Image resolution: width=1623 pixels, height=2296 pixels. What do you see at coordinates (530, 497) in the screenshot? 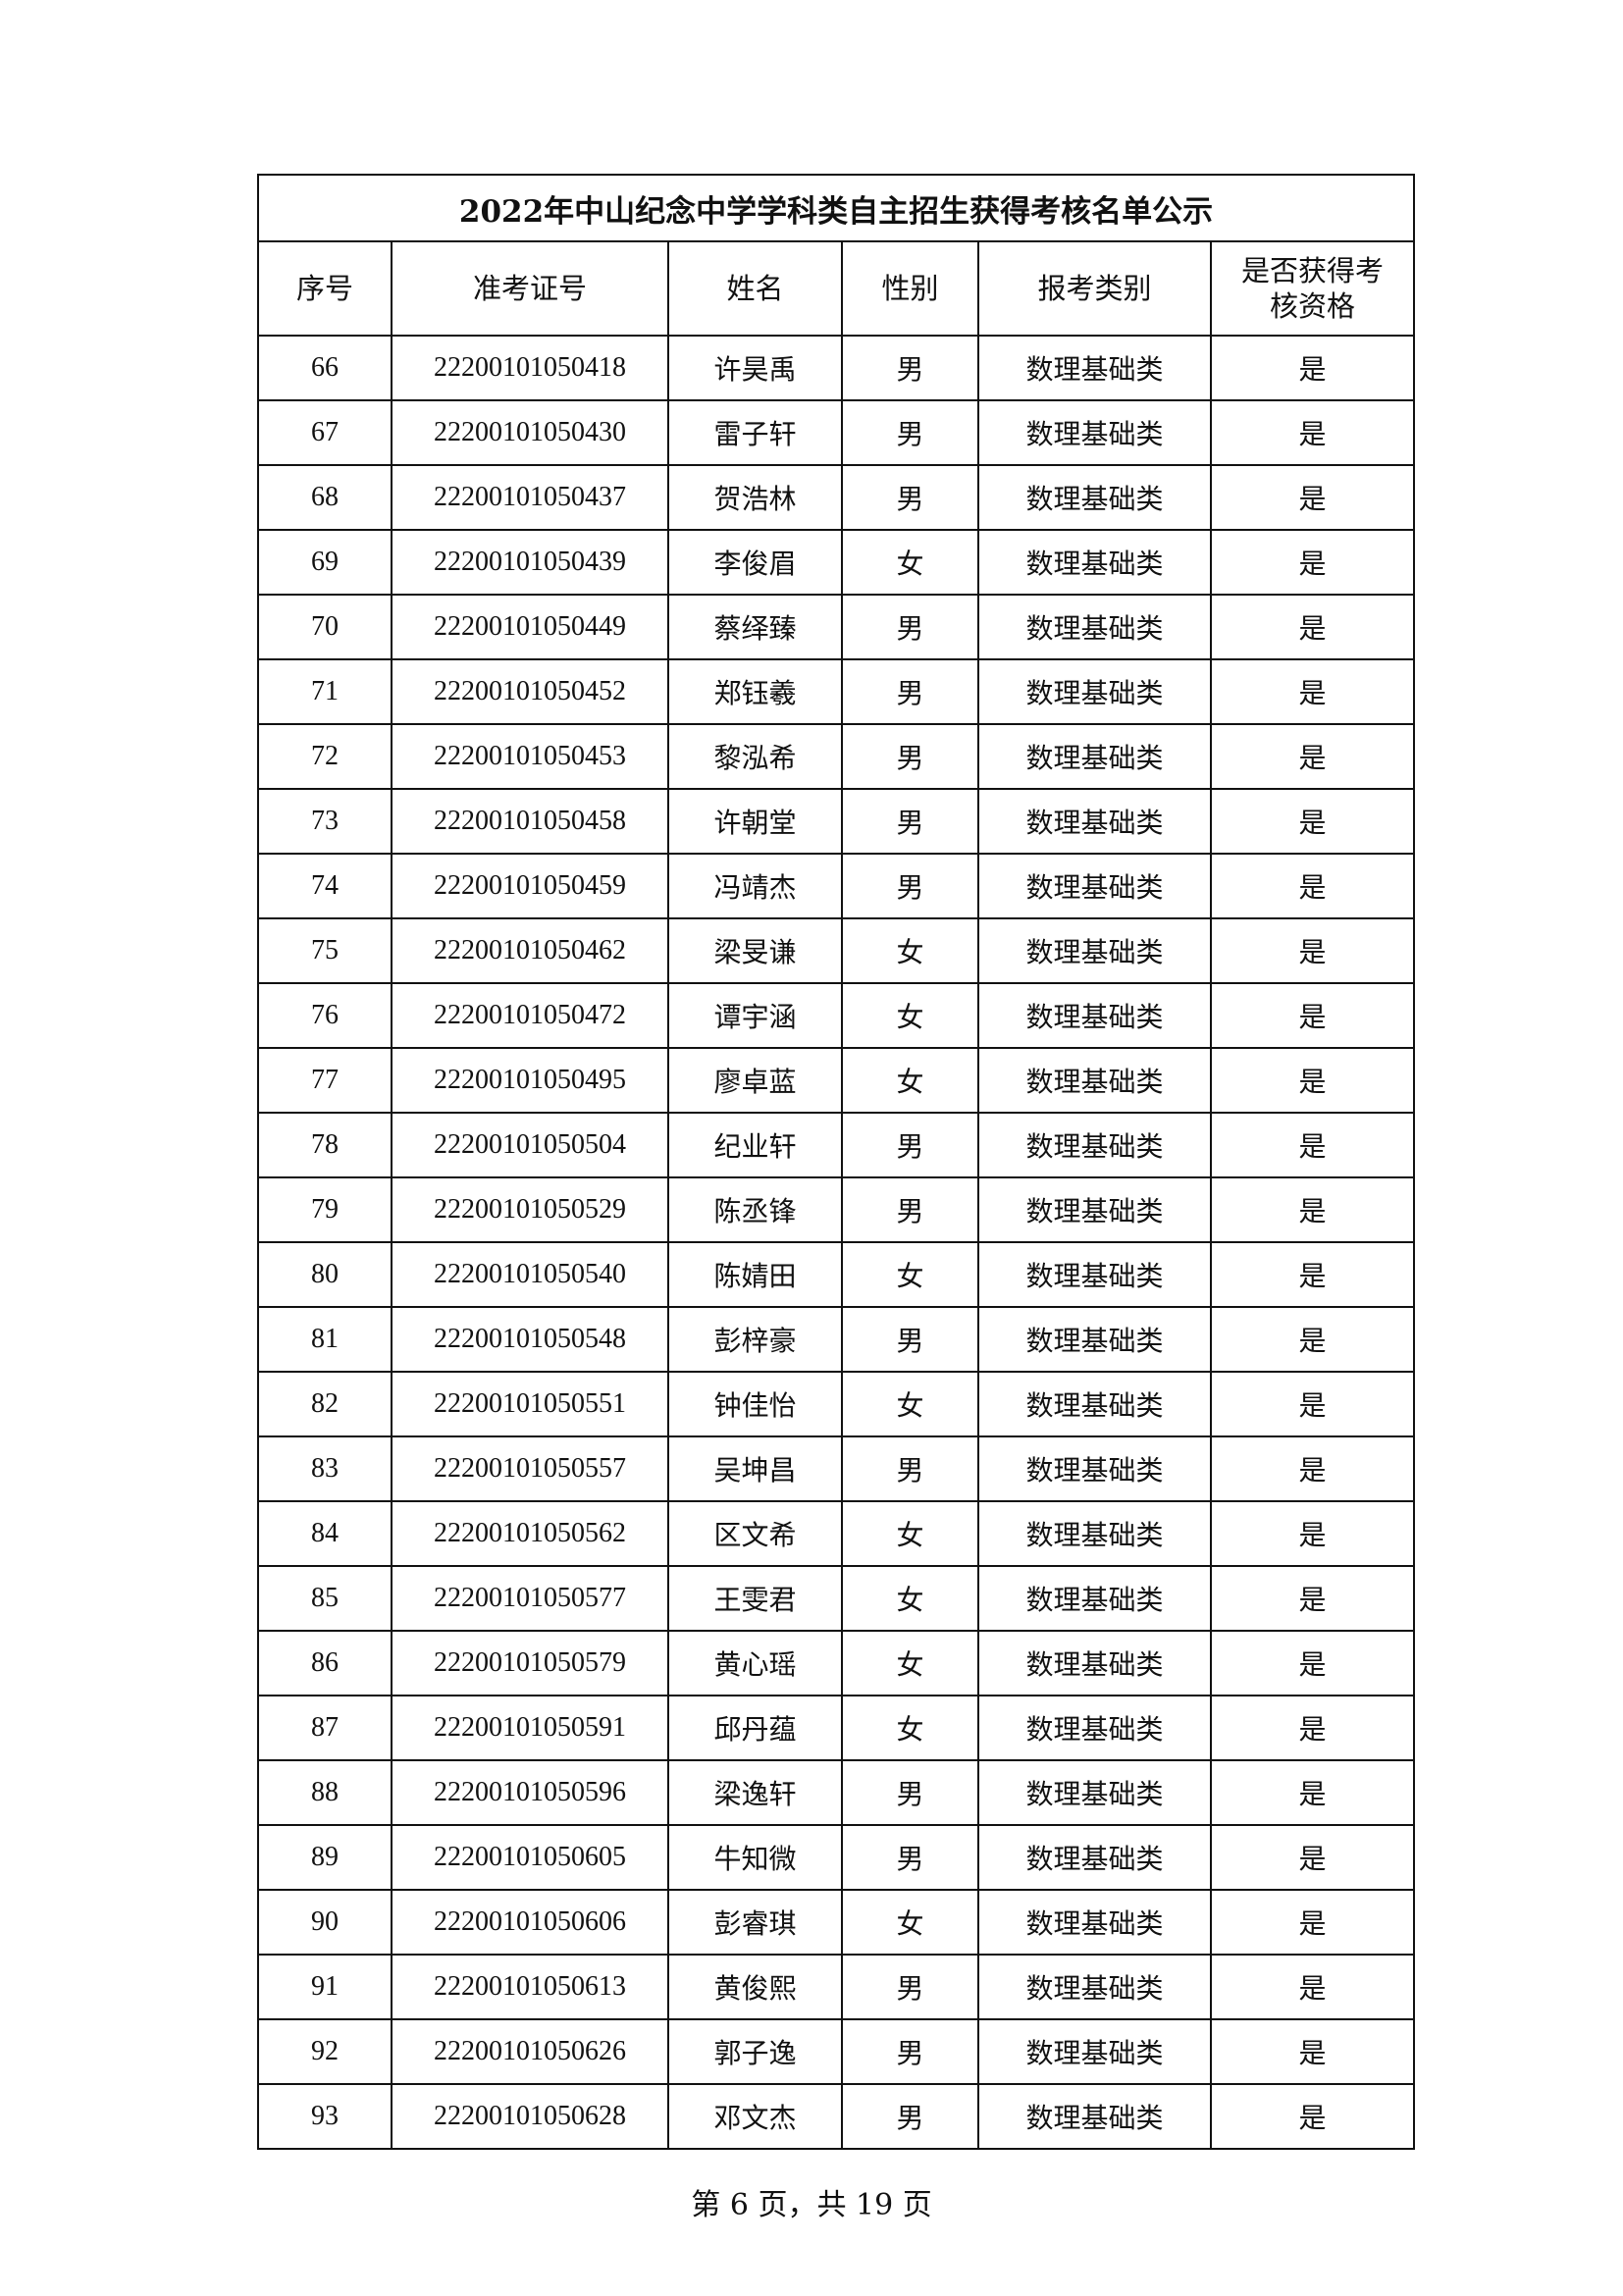
I see `row-exam-id: 22200101050437` at bounding box center [530, 497].